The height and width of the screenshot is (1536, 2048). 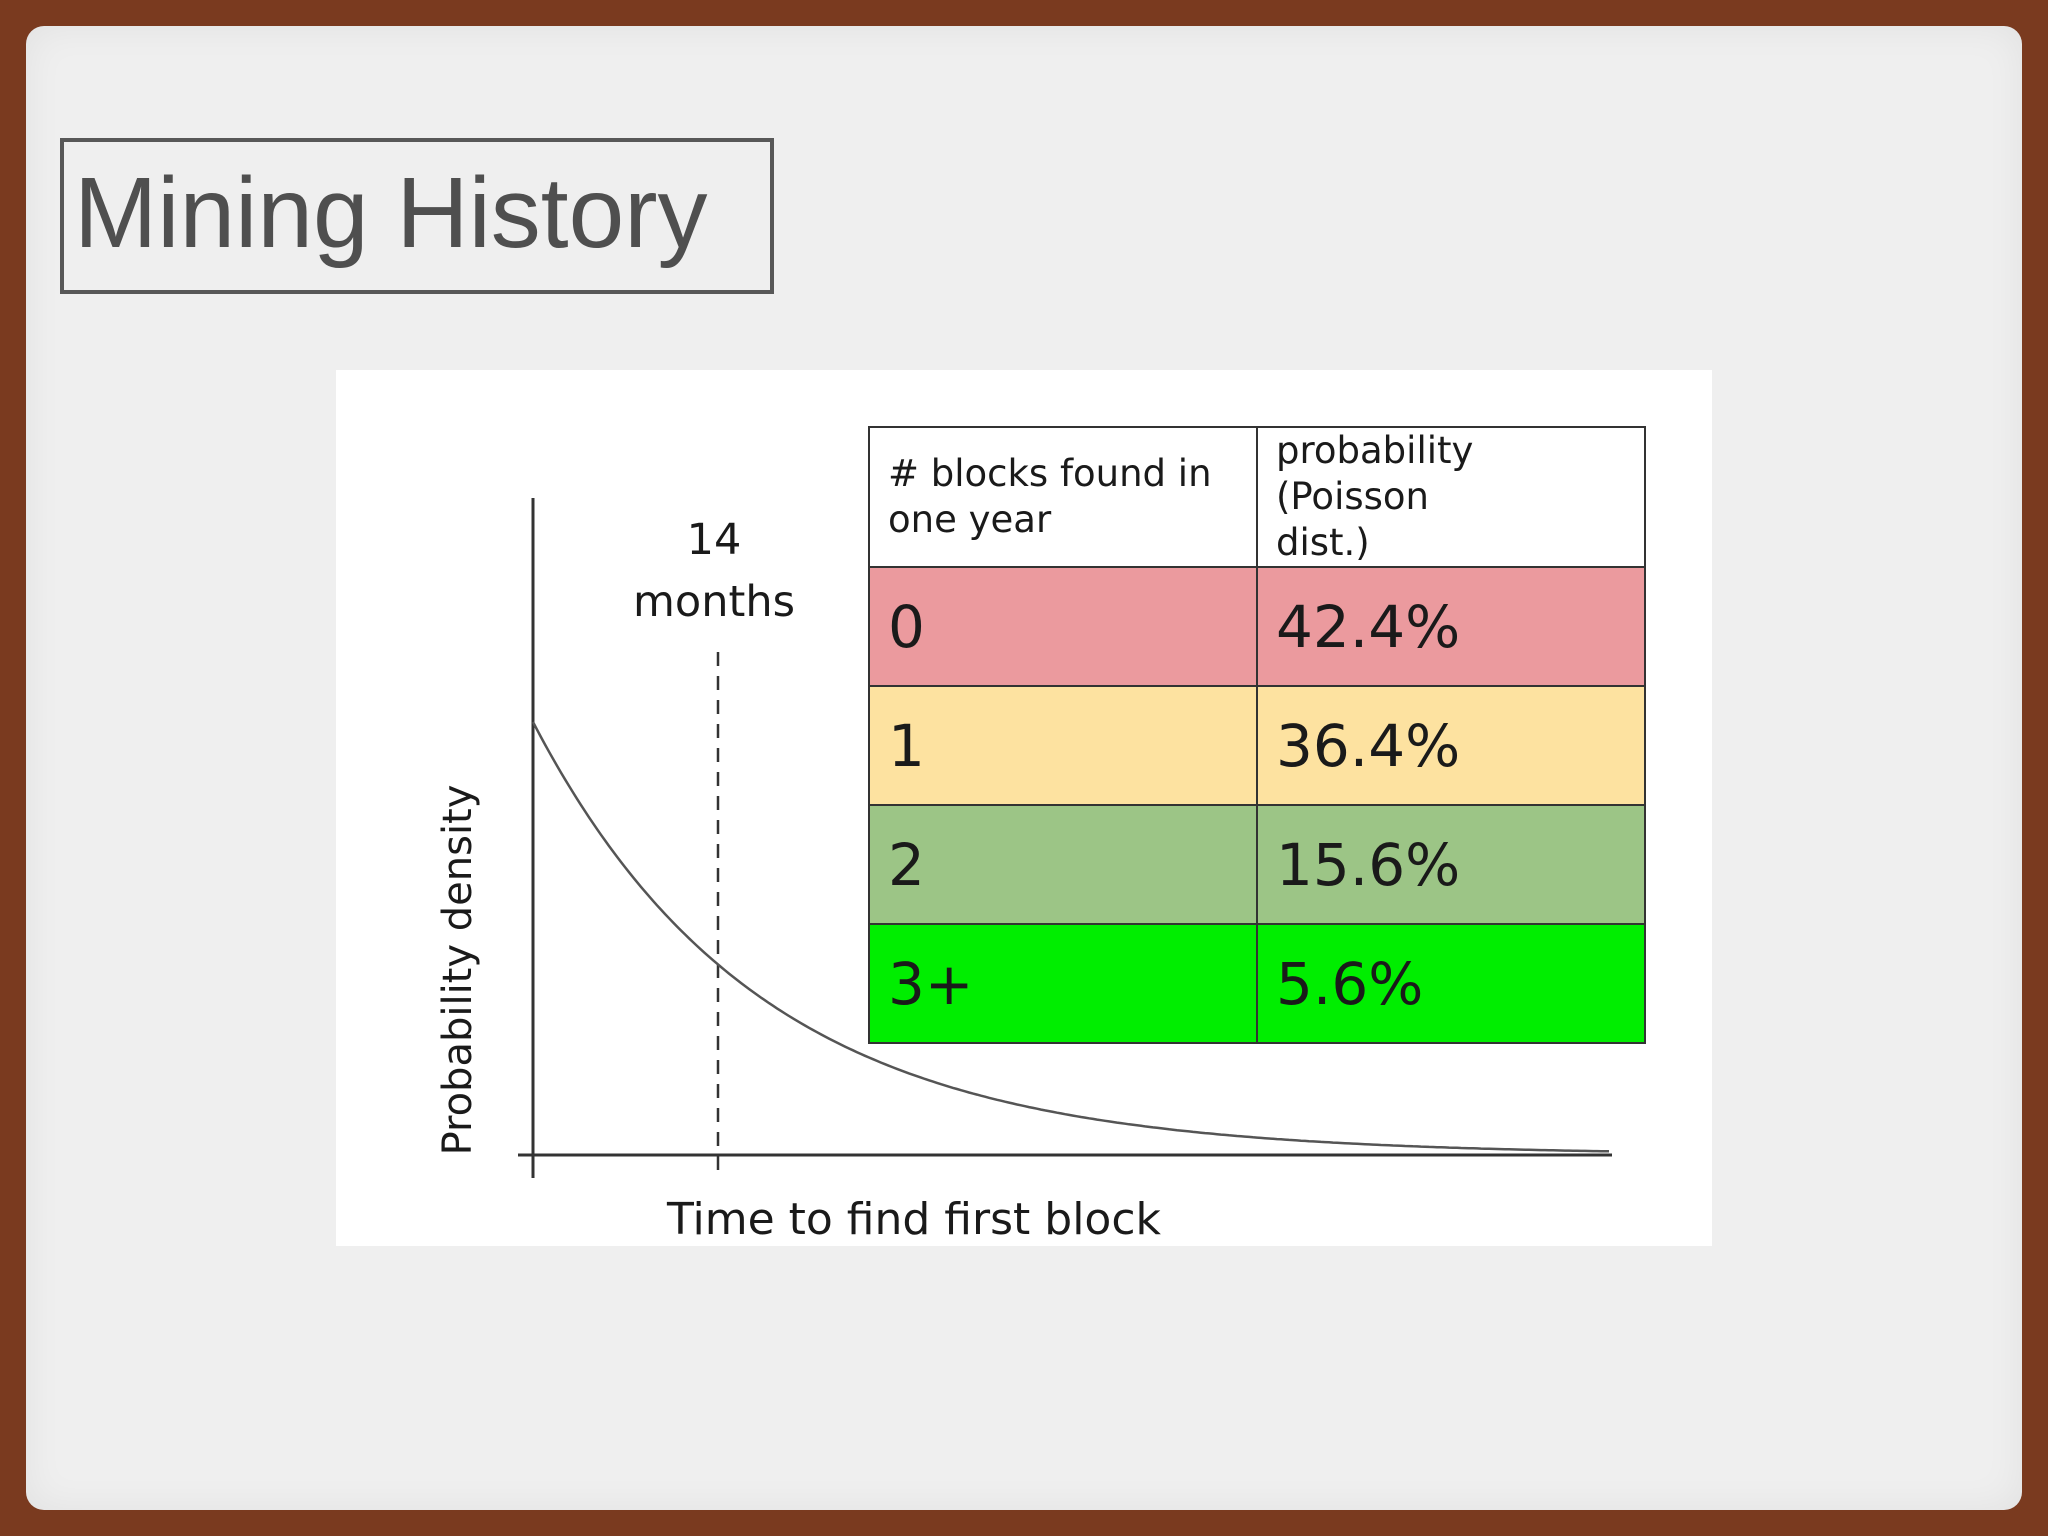 I want to click on title-box: Mining History, so click(x=417, y=216).